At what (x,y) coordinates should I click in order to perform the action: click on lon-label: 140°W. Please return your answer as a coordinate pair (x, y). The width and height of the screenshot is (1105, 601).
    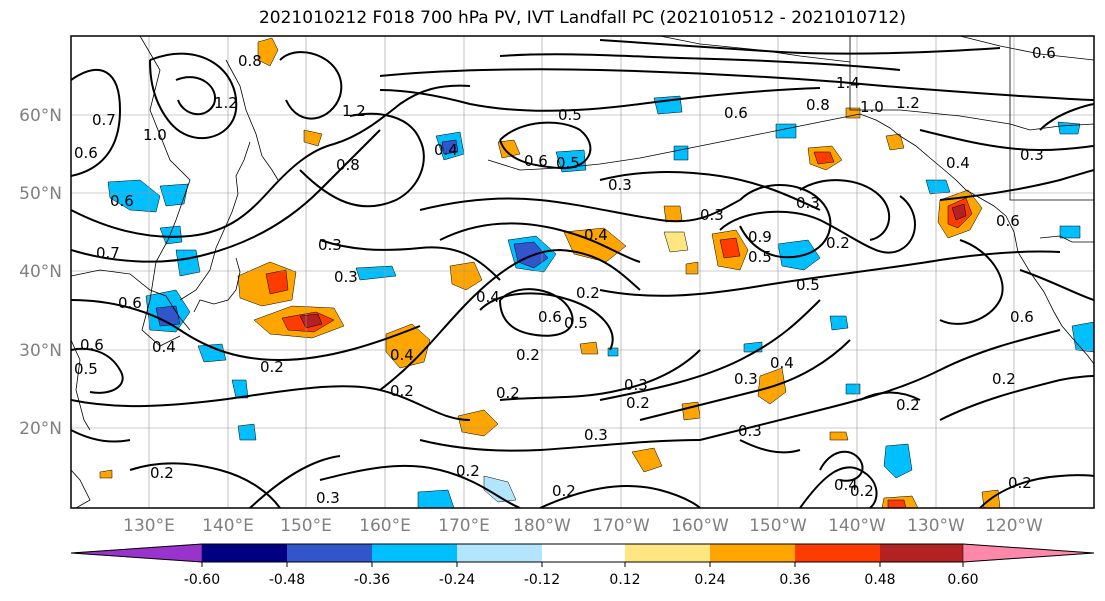
    Looking at the image, I should click on (857, 526).